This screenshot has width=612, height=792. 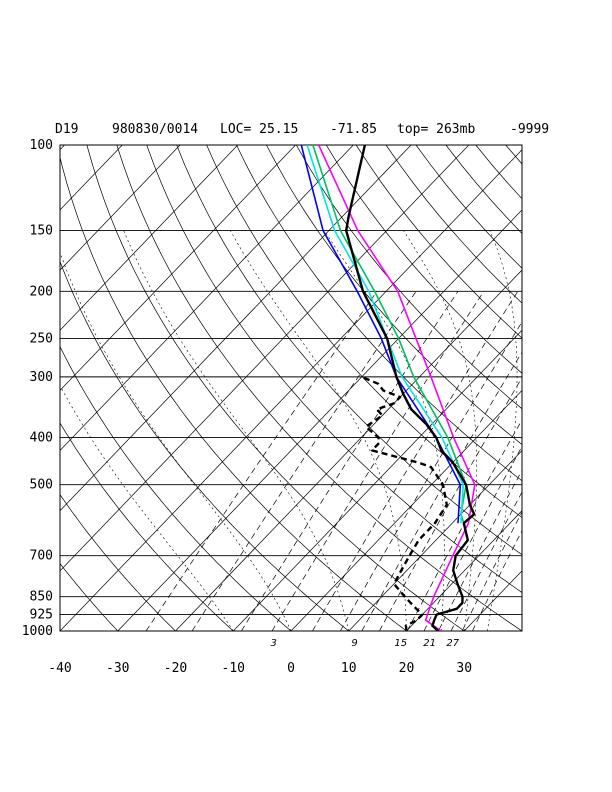 What do you see at coordinates (364, 643) in the screenshot?
I see `mixing-ratio-labels: 3 9 15 21 27` at bounding box center [364, 643].